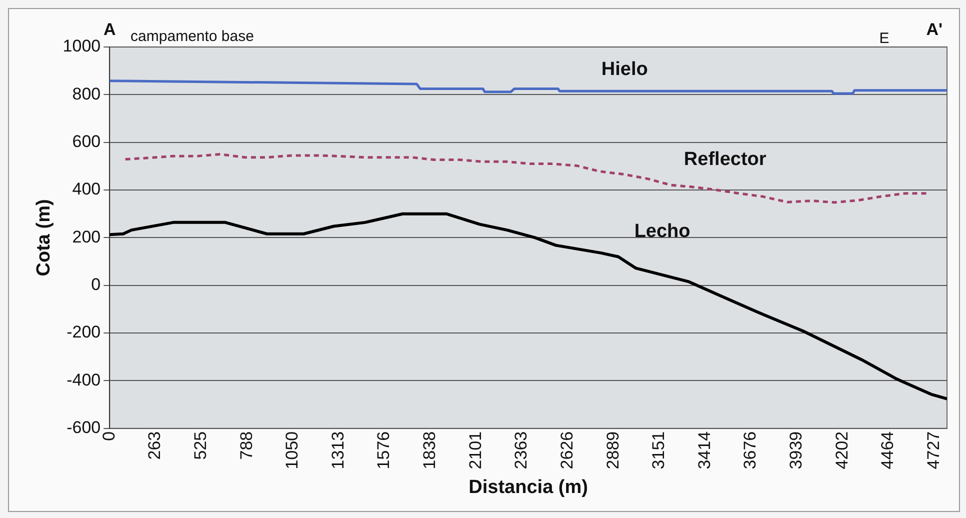 This screenshot has width=966, height=518. Describe the element at coordinates (933, 450) in the screenshot. I see `x-tick-label: 4727` at that location.